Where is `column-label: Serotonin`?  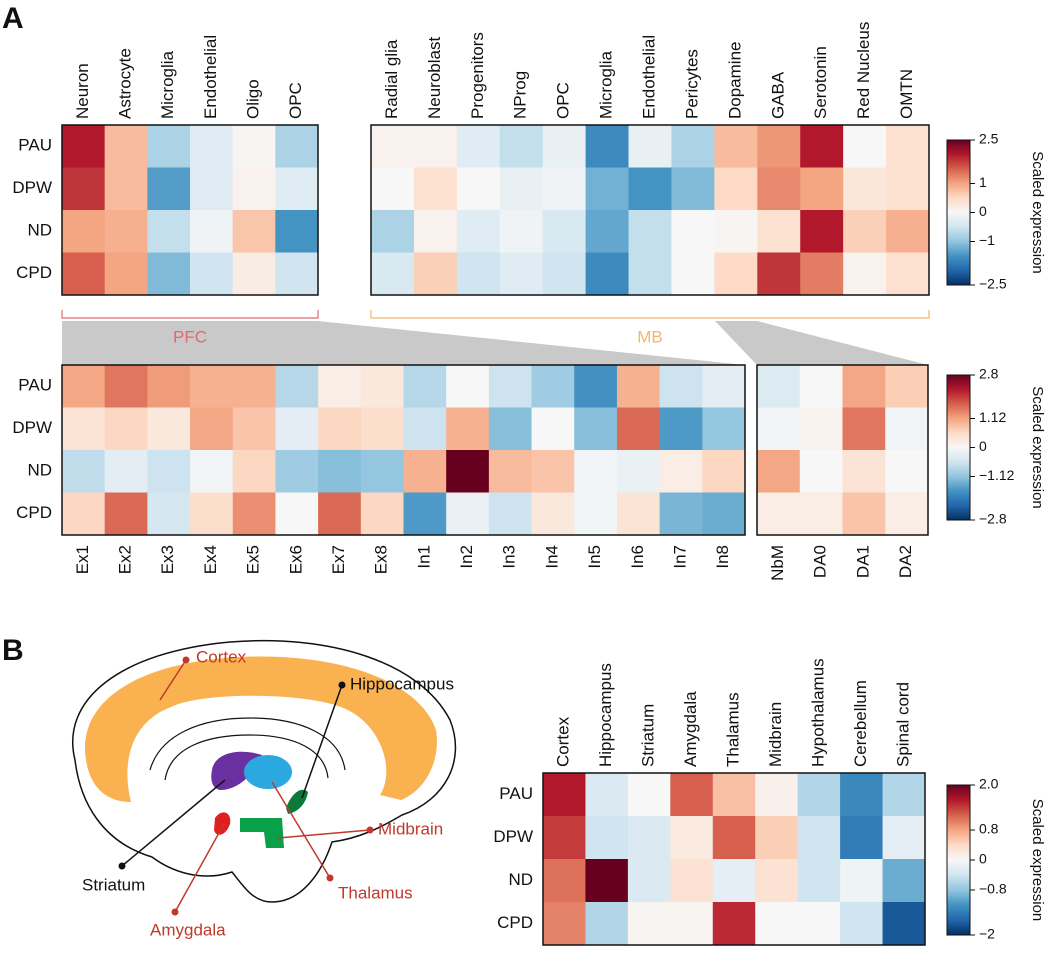 column-label: Serotonin is located at coordinates (820, 82).